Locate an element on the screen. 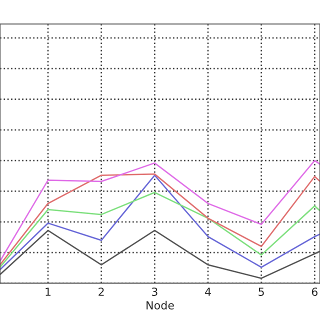 The image size is (320, 320). x-tick-label: 2 is located at coordinates (101, 292).